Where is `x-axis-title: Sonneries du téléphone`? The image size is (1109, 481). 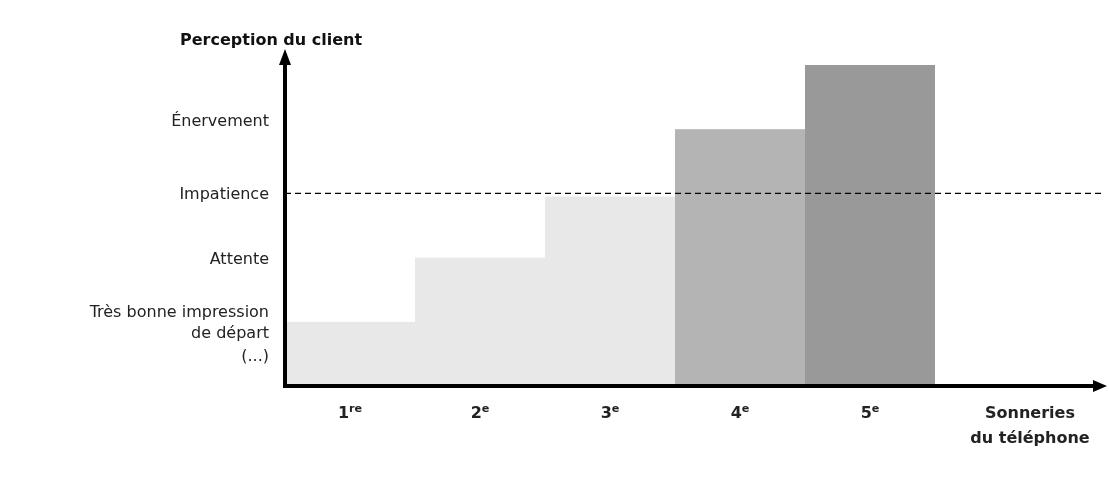
x-axis-title: Sonneries du téléphone is located at coordinates (1030, 425).